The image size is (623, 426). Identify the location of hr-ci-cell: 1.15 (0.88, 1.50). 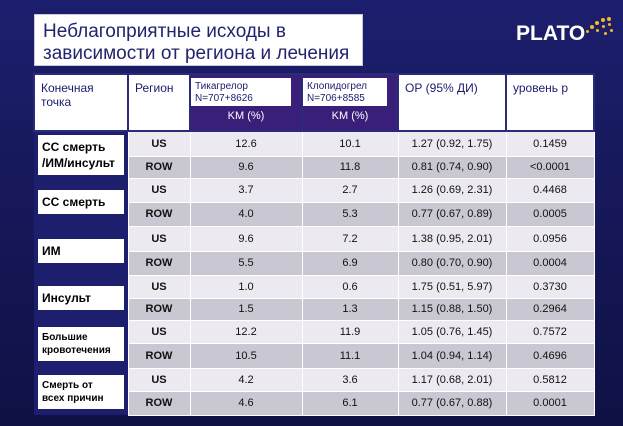
(452, 309).